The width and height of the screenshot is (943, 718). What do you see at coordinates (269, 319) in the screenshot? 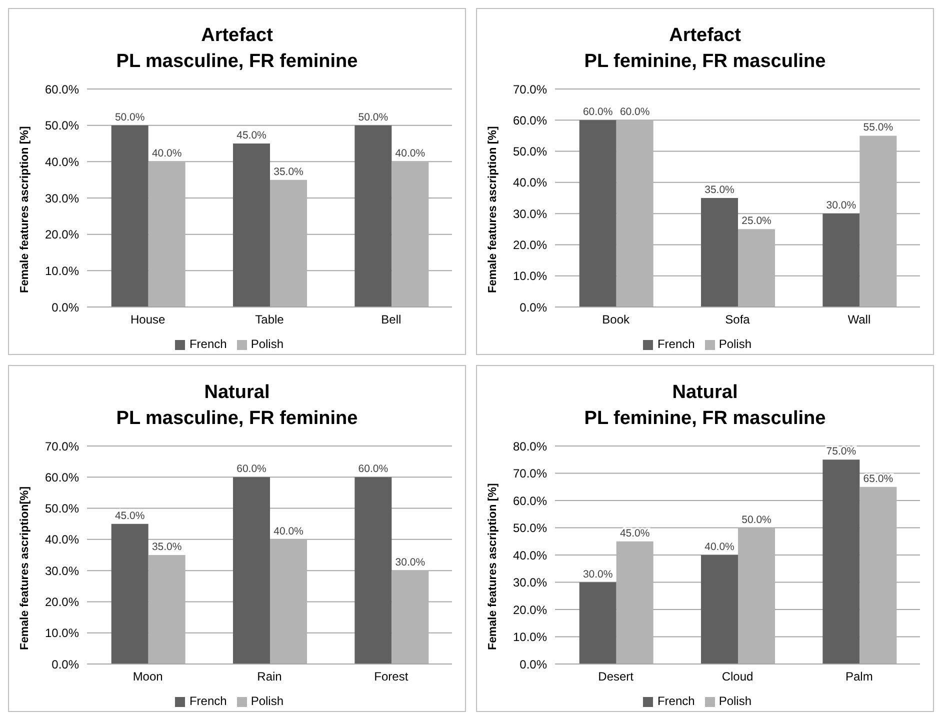
I see `x-tick-label: Table` at bounding box center [269, 319].